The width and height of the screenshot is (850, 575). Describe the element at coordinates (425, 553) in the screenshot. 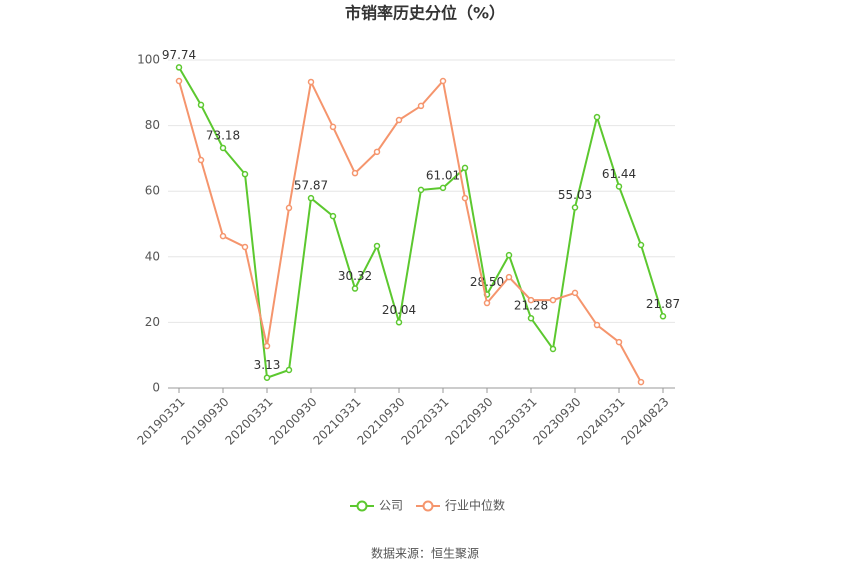

I see `source-note: 数据来源：恒生聚源` at that location.